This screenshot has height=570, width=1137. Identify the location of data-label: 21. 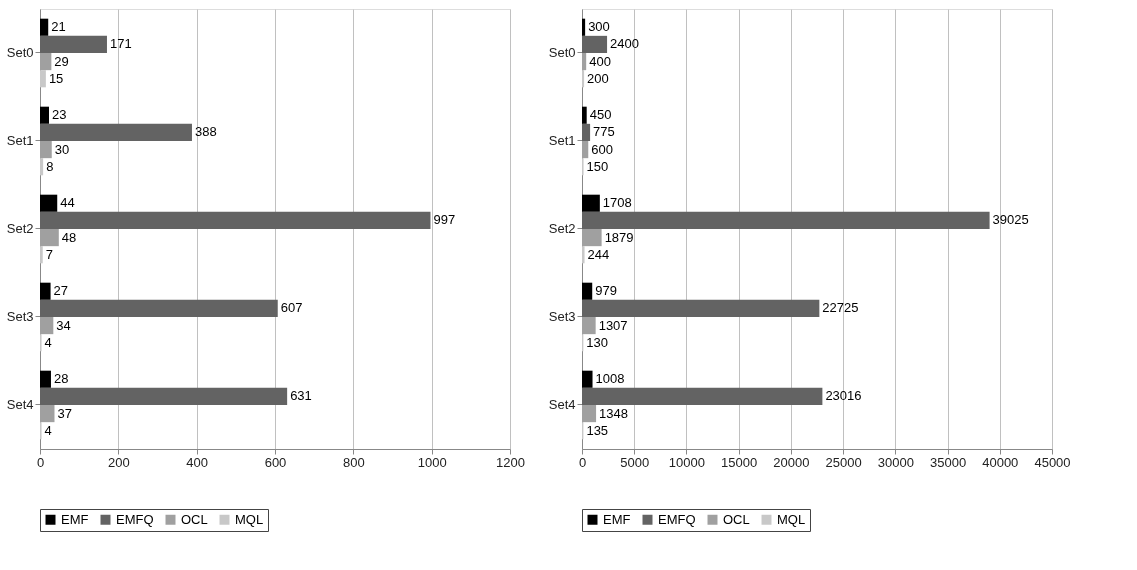
(58, 27).